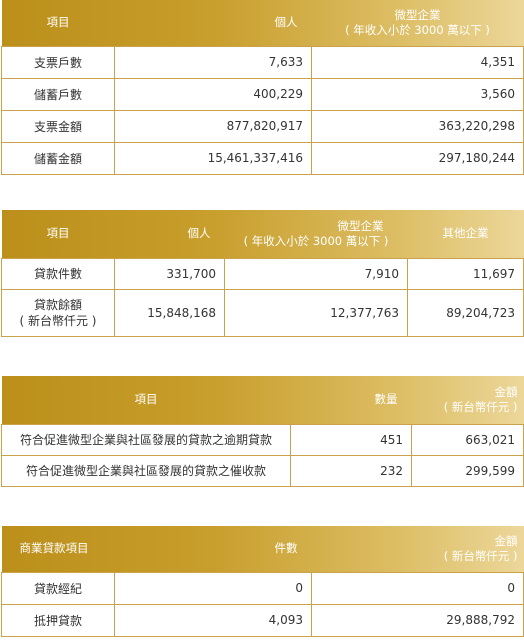  What do you see at coordinates (146, 439) in the screenshot?
I see `row-label: 符合促進微型企業與社區發展的貸款之逾期貸款` at bounding box center [146, 439].